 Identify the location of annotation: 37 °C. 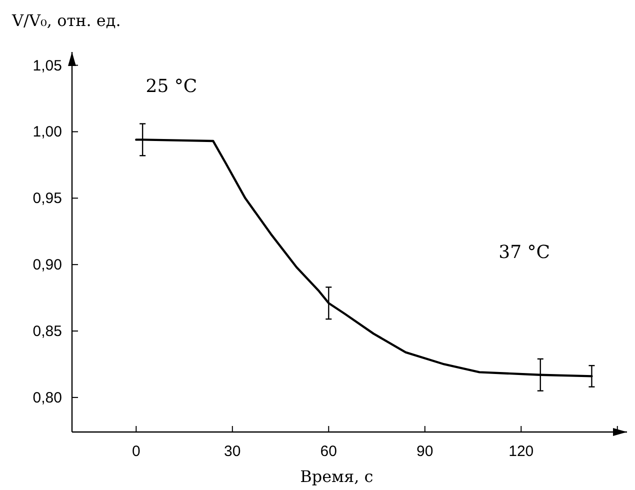
(524, 252).